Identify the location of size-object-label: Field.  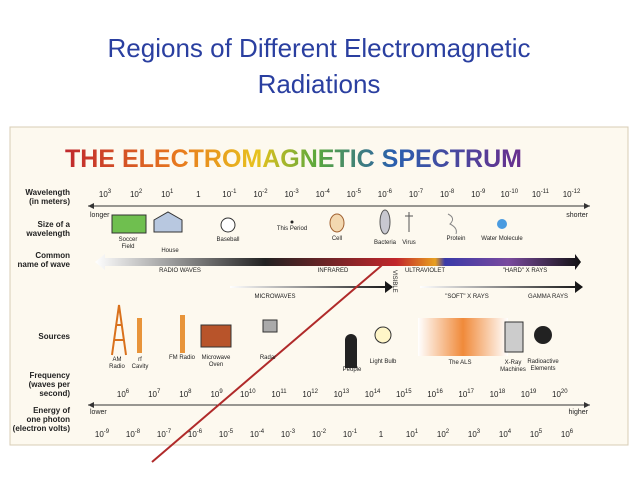
(127, 247).